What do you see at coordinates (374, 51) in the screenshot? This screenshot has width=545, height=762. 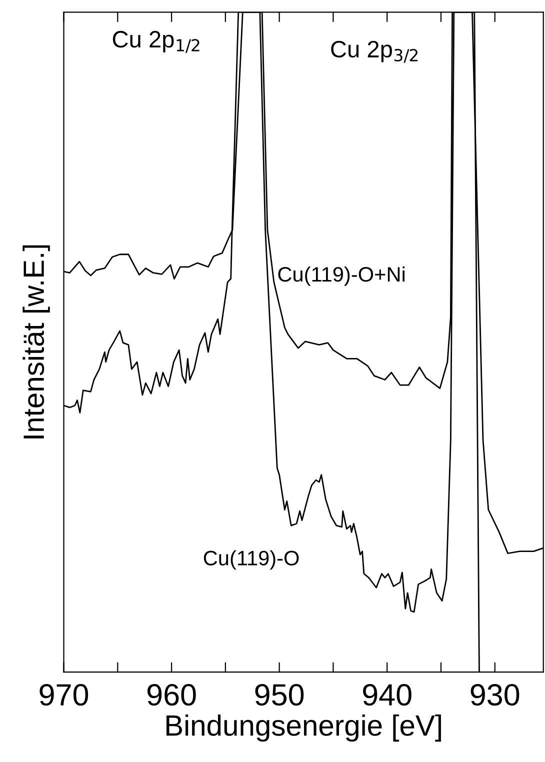 I see `annotation: Cu 2p$_{3/2}$` at bounding box center [374, 51].